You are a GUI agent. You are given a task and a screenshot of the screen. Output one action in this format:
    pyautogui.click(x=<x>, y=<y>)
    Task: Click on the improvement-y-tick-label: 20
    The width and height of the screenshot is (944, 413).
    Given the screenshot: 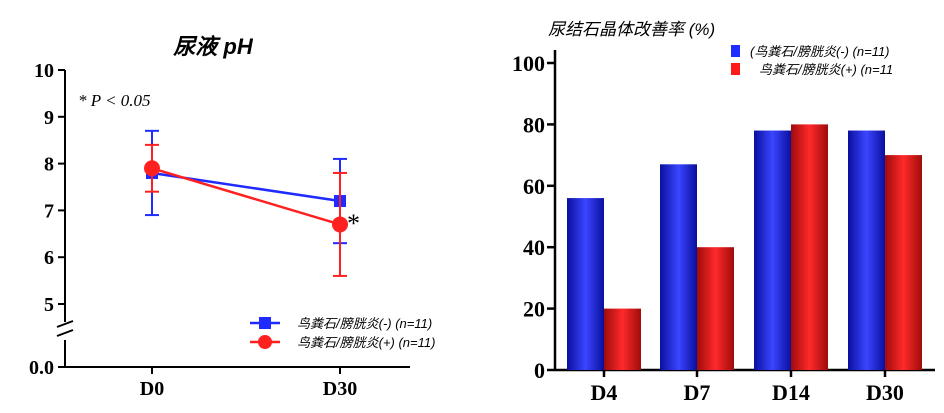 What is the action you would take?
    pyautogui.click(x=534, y=309)
    